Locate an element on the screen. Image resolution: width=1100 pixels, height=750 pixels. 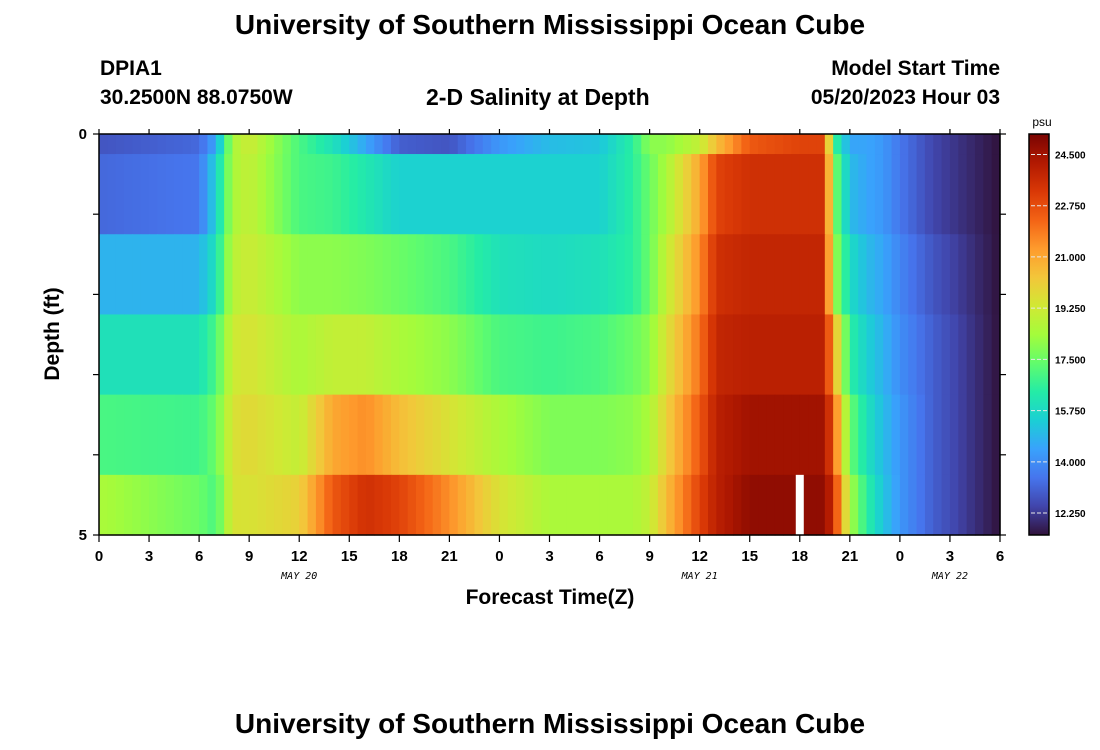
x-tick-label: 3 is located at coordinates (950, 556).